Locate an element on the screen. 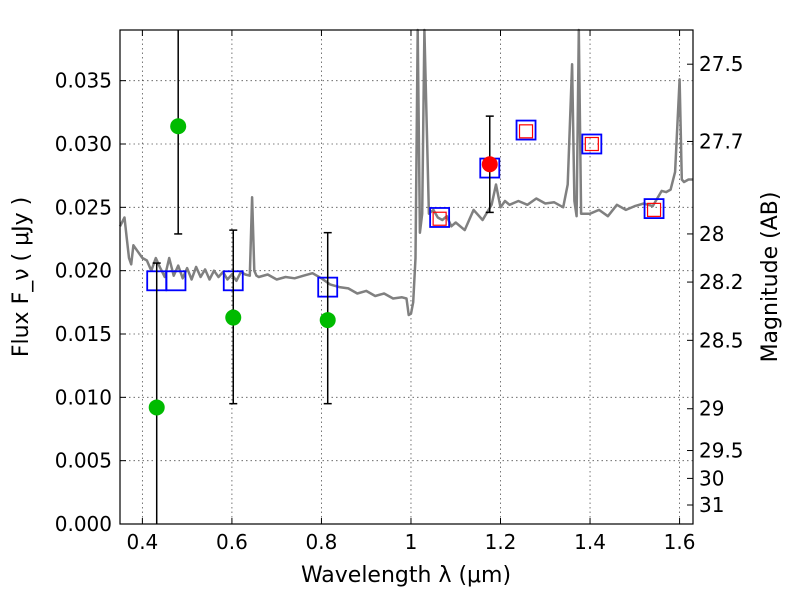 The width and height of the screenshot is (800, 600). x-tick-label: 0.6 is located at coordinates (232, 542).